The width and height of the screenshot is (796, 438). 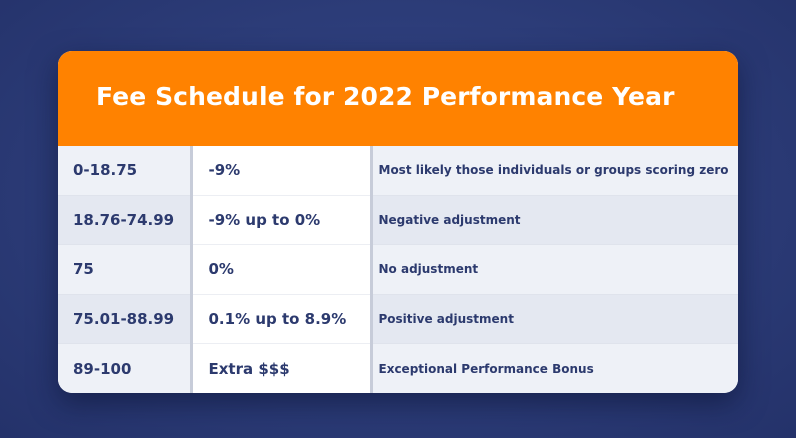 I want to click on score-range-cell: 0-18.75, so click(x=125, y=171).